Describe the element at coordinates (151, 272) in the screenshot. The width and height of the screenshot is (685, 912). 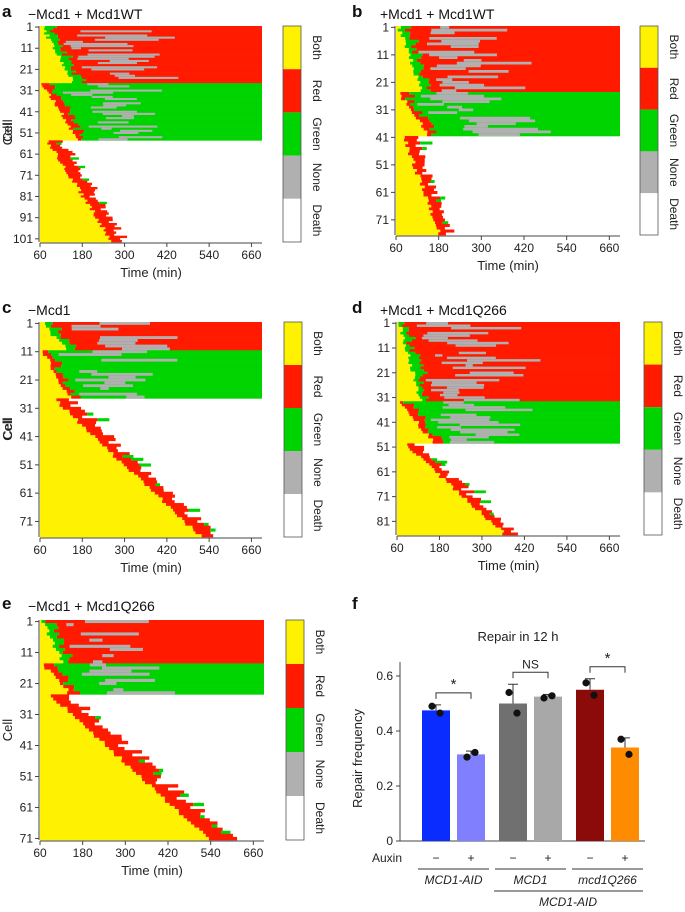
I see `x-axis-label: Time (min)` at that location.